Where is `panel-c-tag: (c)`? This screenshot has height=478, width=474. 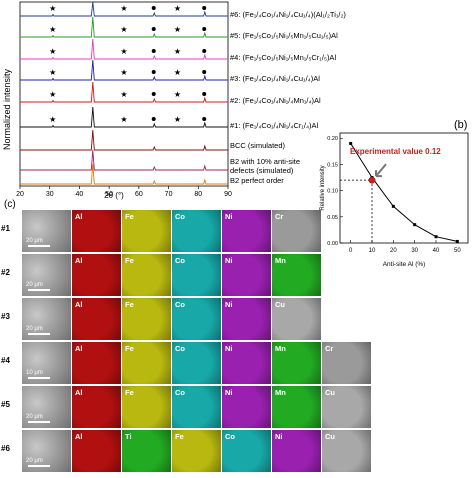 panel-c-tag: (c) is located at coordinates (10, 204).